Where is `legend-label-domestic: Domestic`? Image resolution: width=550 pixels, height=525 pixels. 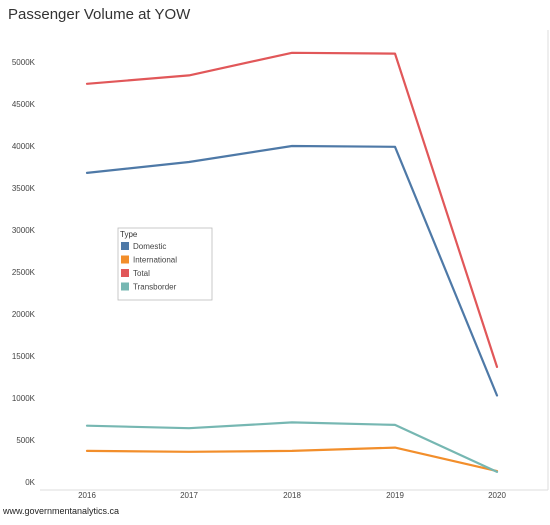 legend-label-domestic: Domestic is located at coordinates (149, 246).